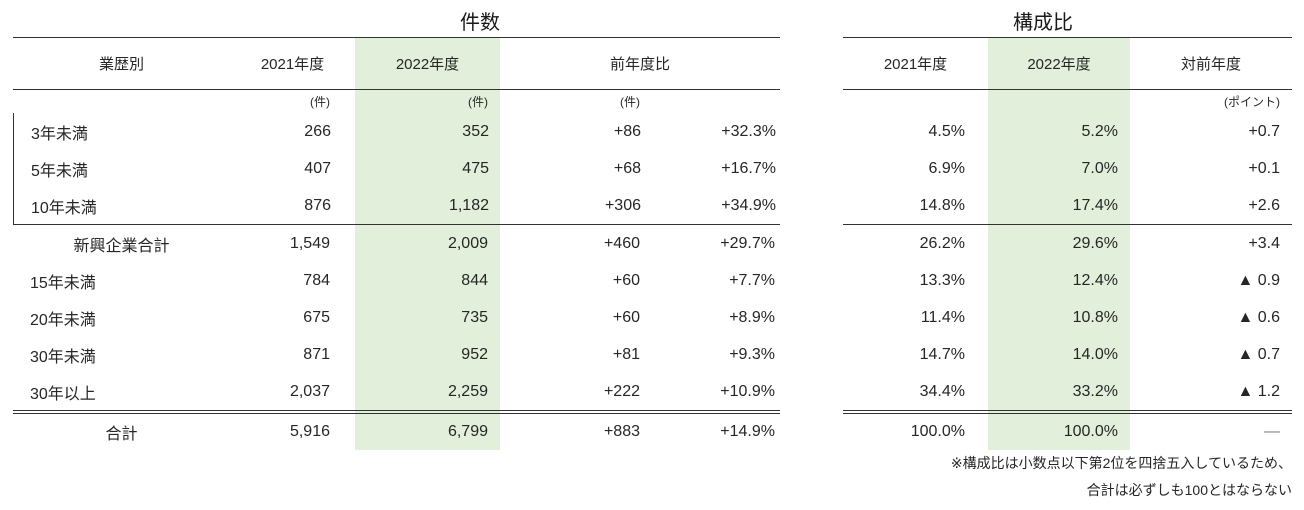 The image size is (1304, 510). Describe the element at coordinates (467, 391) in the screenshot. I see `count-2022-cell: 2,259` at that location.